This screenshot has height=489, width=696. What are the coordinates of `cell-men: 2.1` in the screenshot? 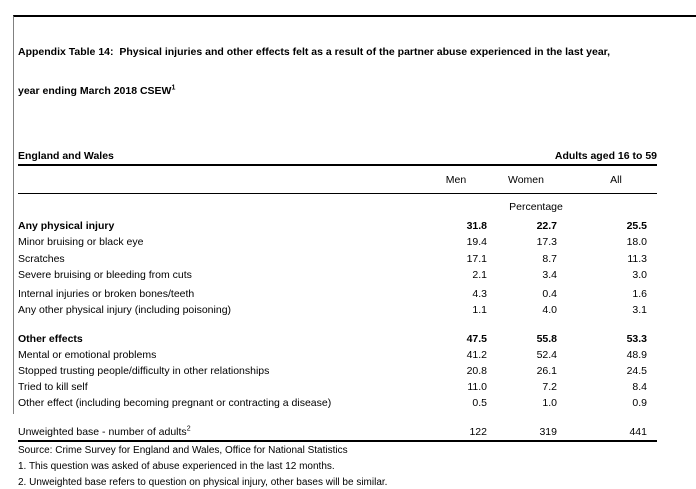 It's located at (479, 275).